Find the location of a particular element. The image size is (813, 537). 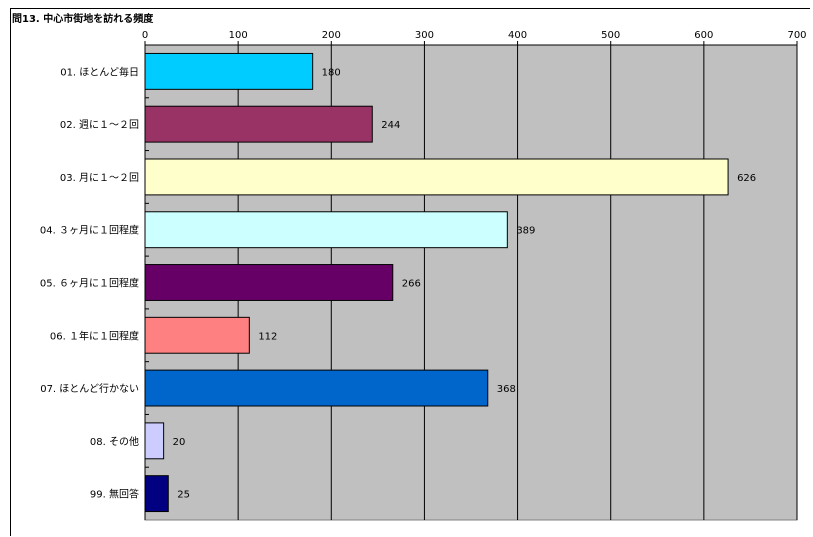

category-label: 01. ほとんど毎日 is located at coordinates (99, 71).